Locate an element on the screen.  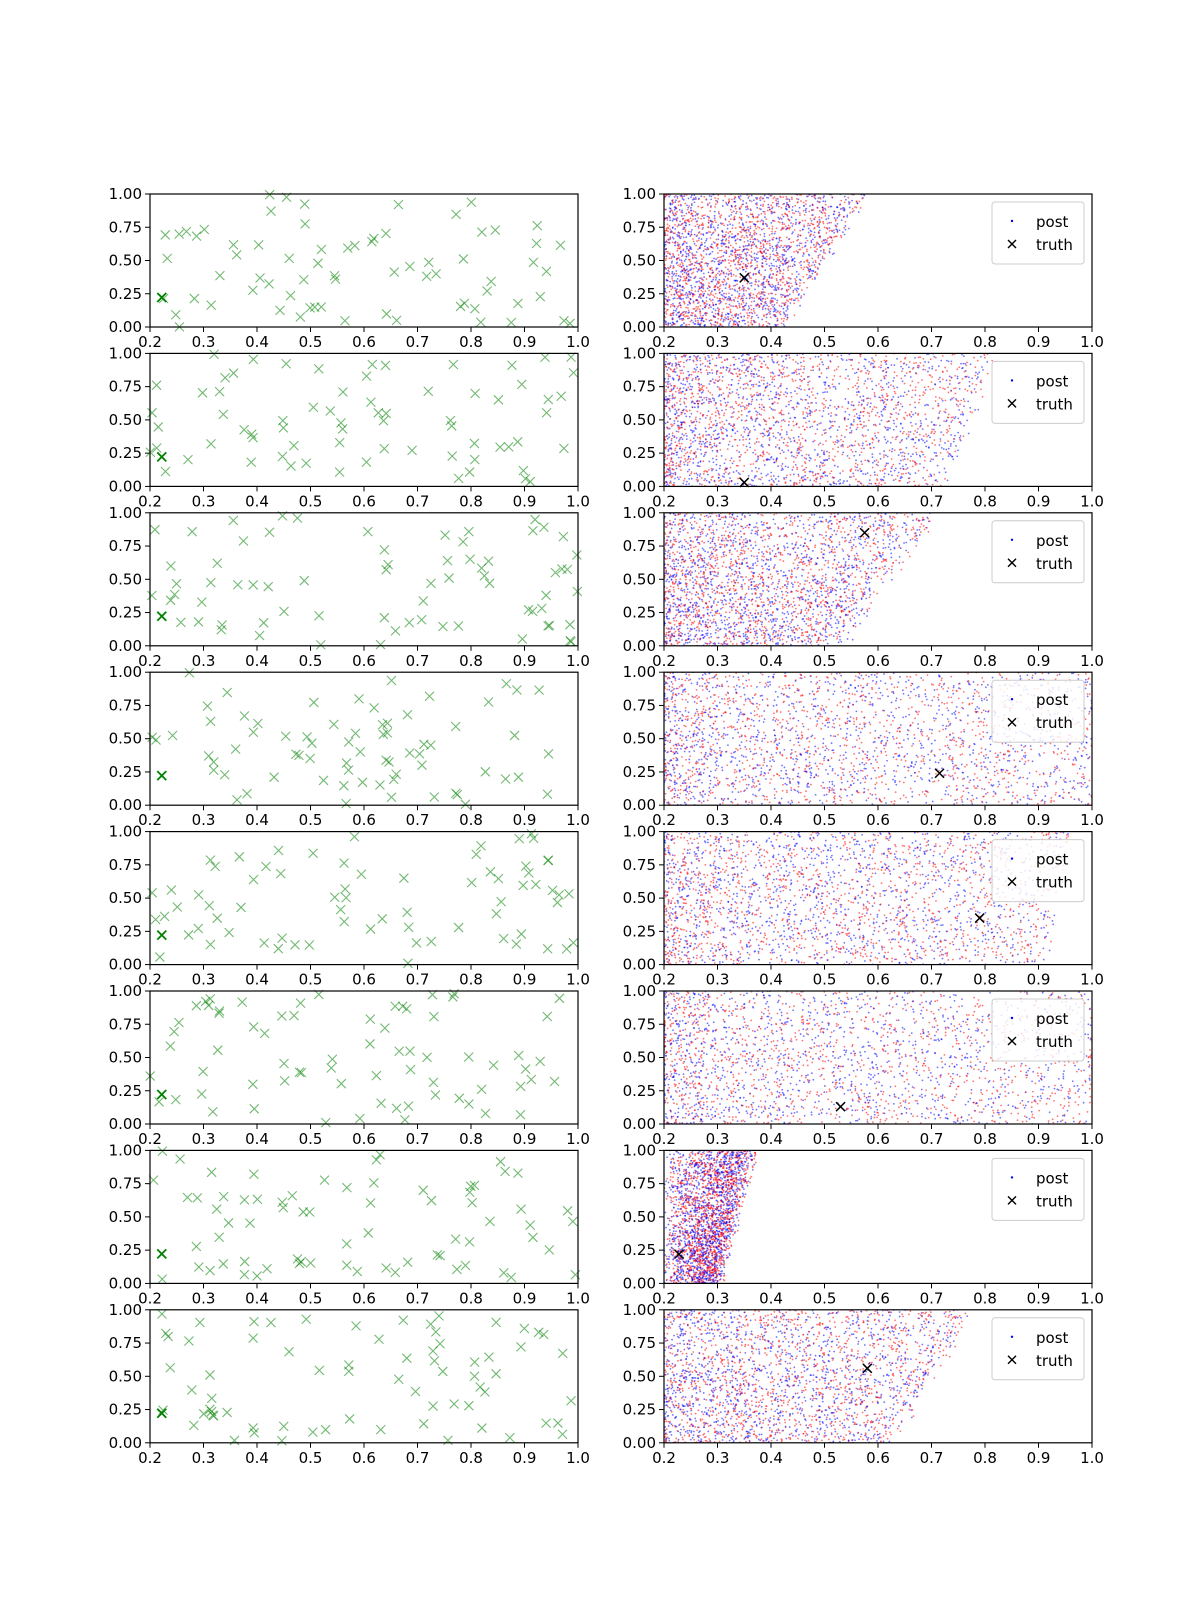
y-tick-label: 0.00 is located at coordinates (639, 327).